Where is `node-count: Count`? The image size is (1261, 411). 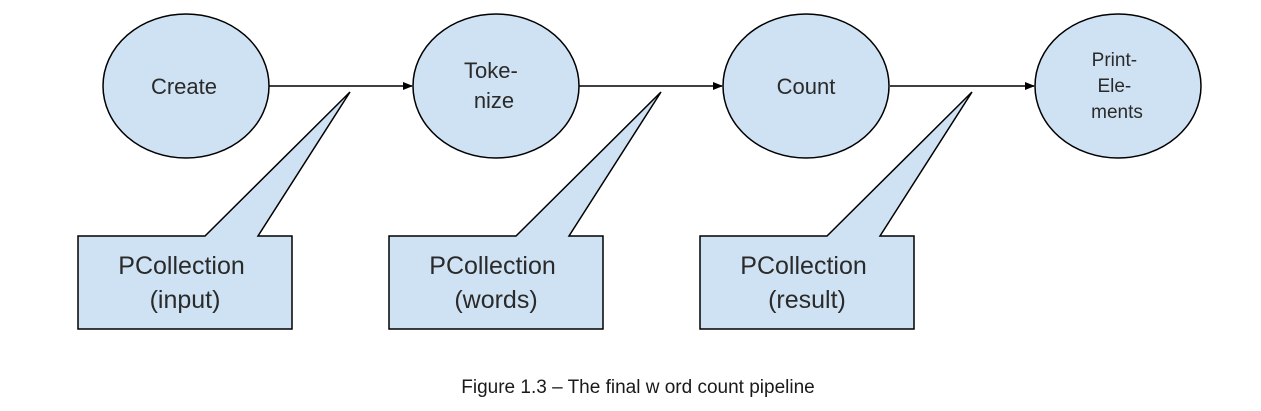 node-count: Count is located at coordinates (806, 86).